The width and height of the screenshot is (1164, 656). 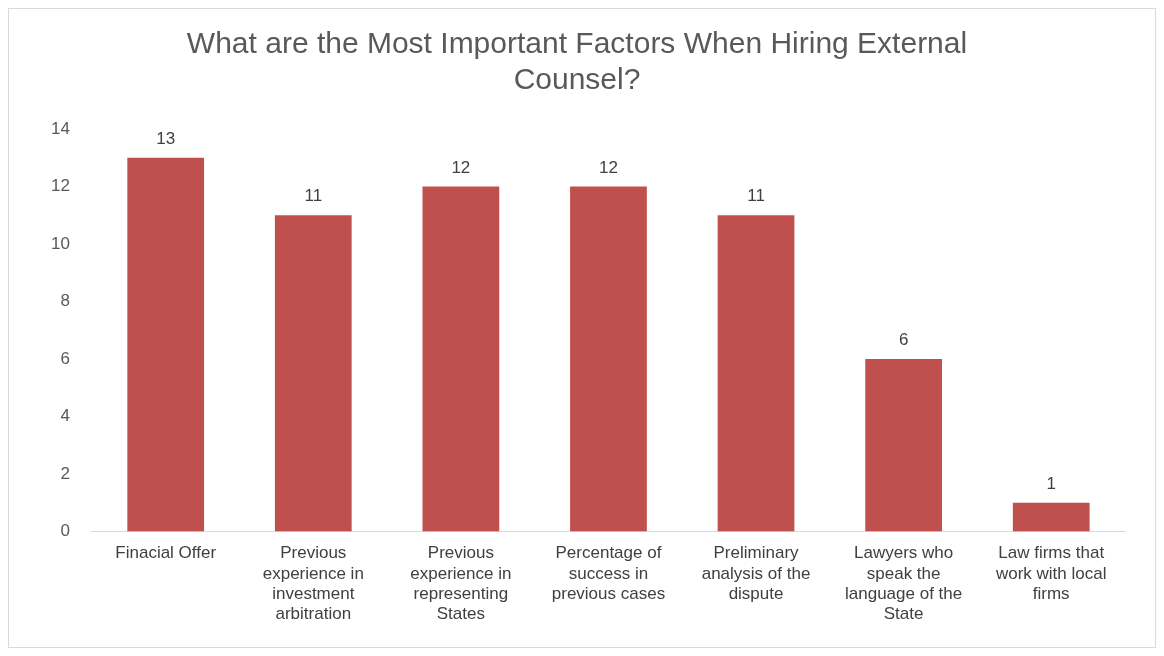 I want to click on y-tick-label: 0, so click(x=65, y=531).